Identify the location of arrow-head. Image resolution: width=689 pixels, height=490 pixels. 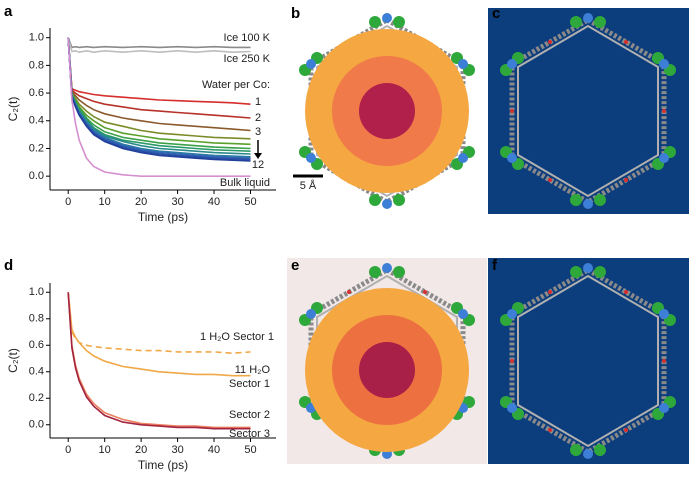
(258, 156).